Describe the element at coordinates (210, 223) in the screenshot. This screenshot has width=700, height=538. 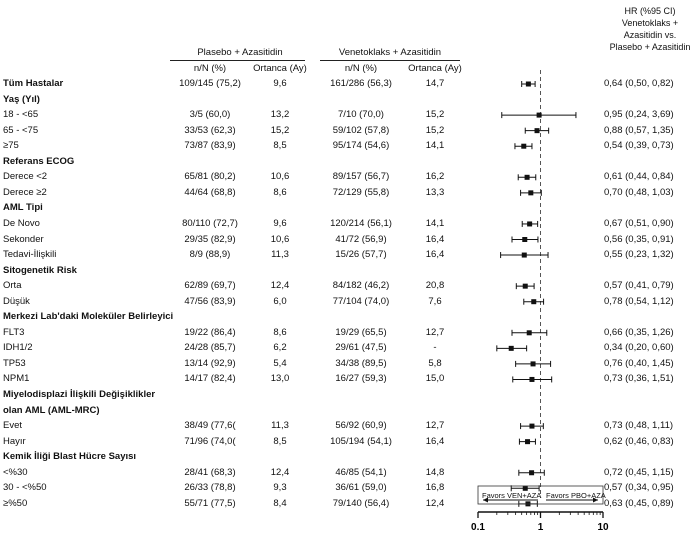
I see `placebo-n-value: 80/110 (72,7)` at that location.